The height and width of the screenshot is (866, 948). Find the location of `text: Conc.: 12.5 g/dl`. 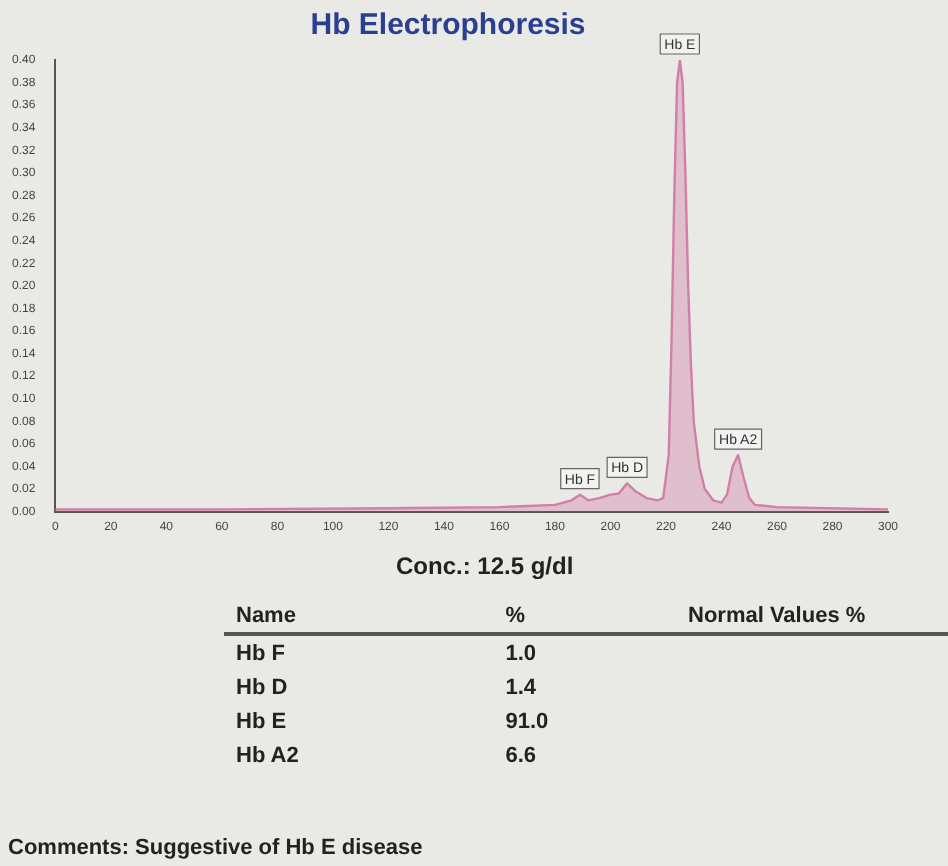

text: Conc.: 12.5 g/dl is located at coordinates (485, 566).